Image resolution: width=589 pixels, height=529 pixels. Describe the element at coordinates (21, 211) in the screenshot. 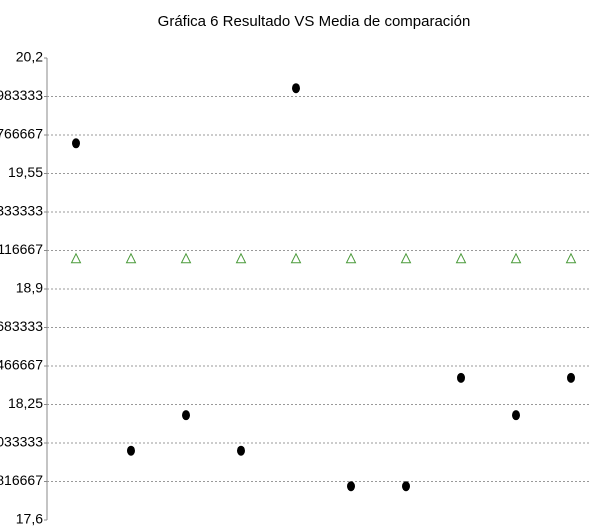

I see `y-tick-label: 19,333333` at that location.